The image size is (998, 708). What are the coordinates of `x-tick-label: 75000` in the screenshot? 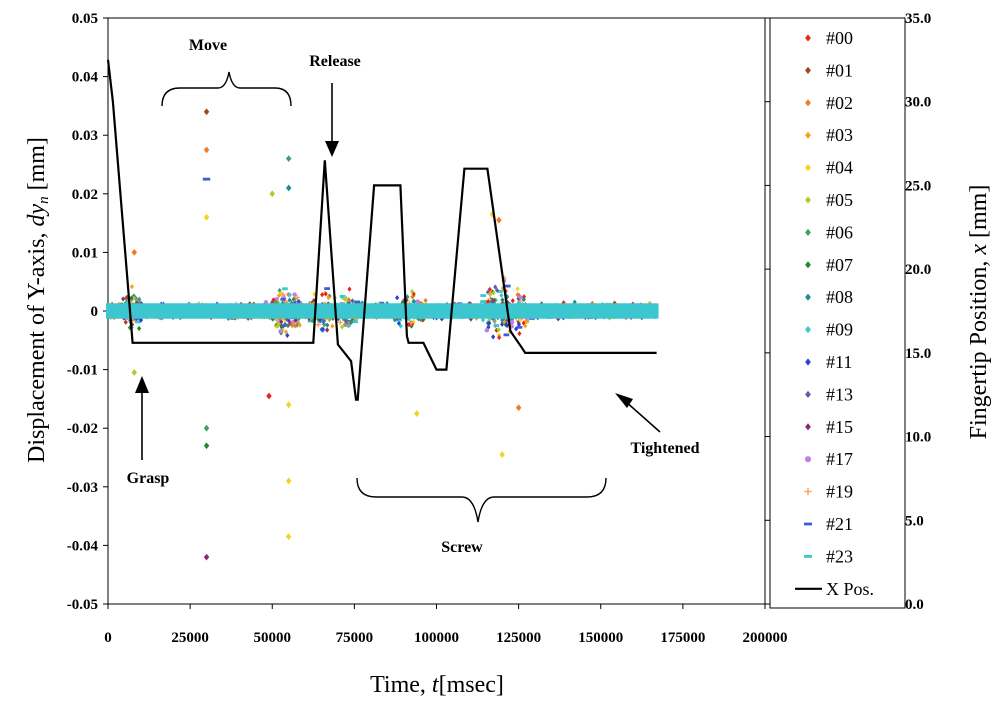 It's located at (355, 638).